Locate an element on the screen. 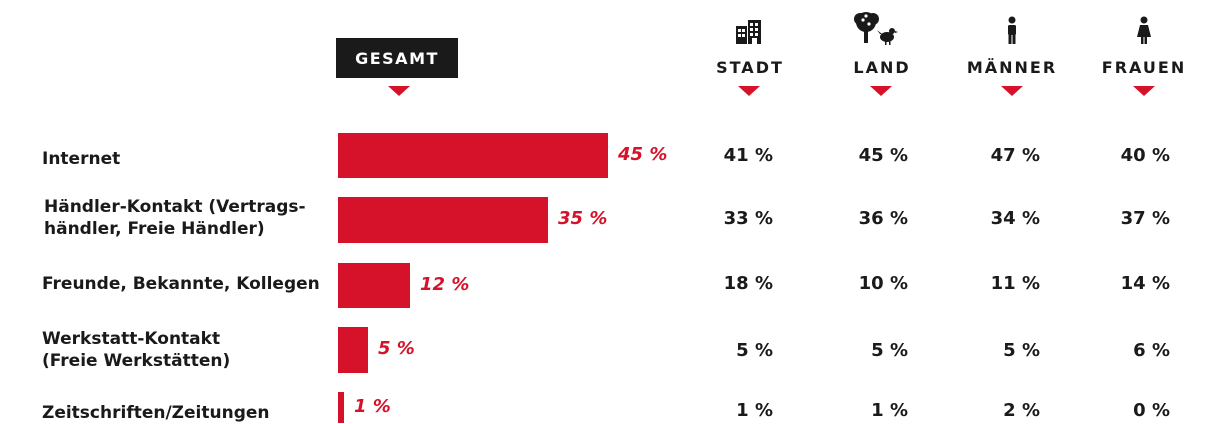 The image size is (1210, 424). bar-label-werkstatt: 5 % is located at coordinates (396, 348).